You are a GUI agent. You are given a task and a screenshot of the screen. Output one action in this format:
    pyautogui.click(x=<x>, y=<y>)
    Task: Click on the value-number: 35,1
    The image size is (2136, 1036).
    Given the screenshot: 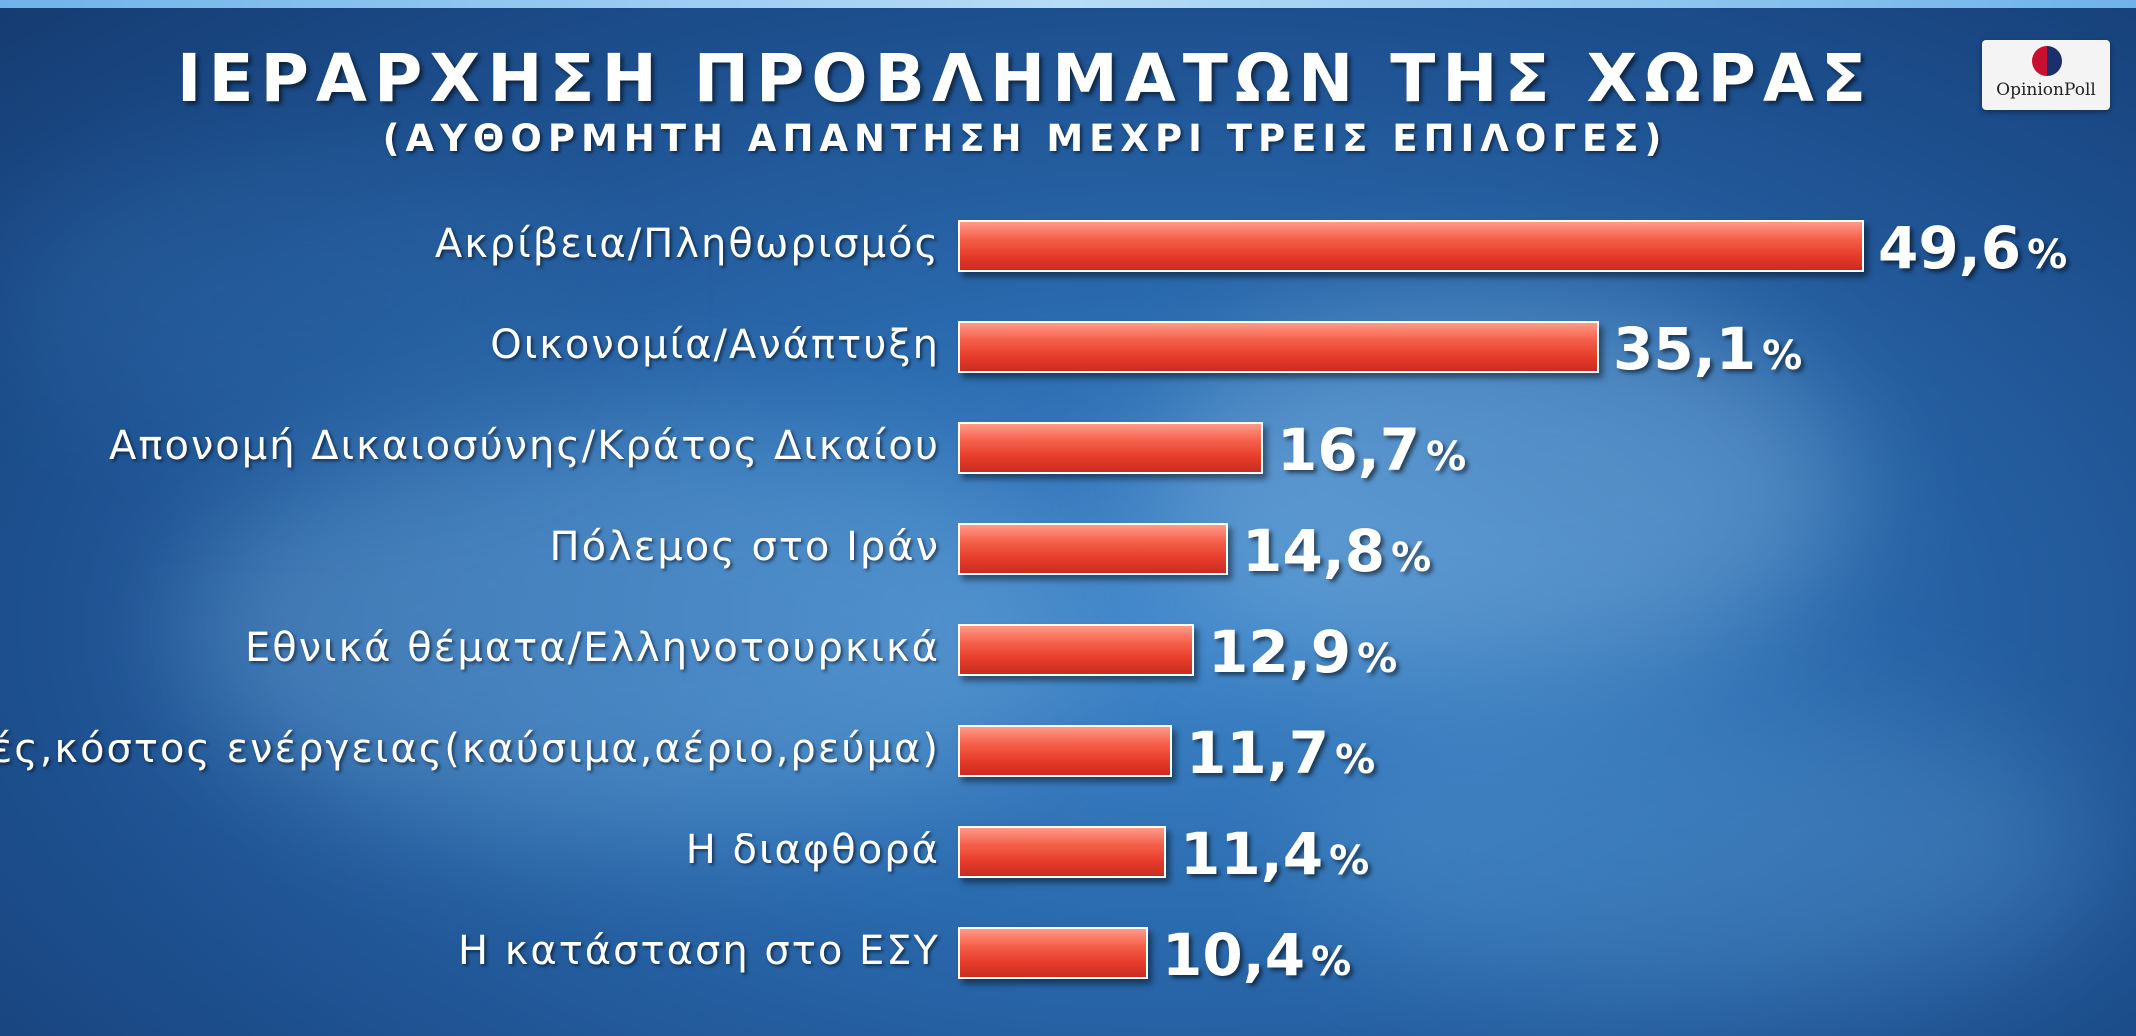 What is the action you would take?
    pyautogui.click(x=1685, y=349)
    